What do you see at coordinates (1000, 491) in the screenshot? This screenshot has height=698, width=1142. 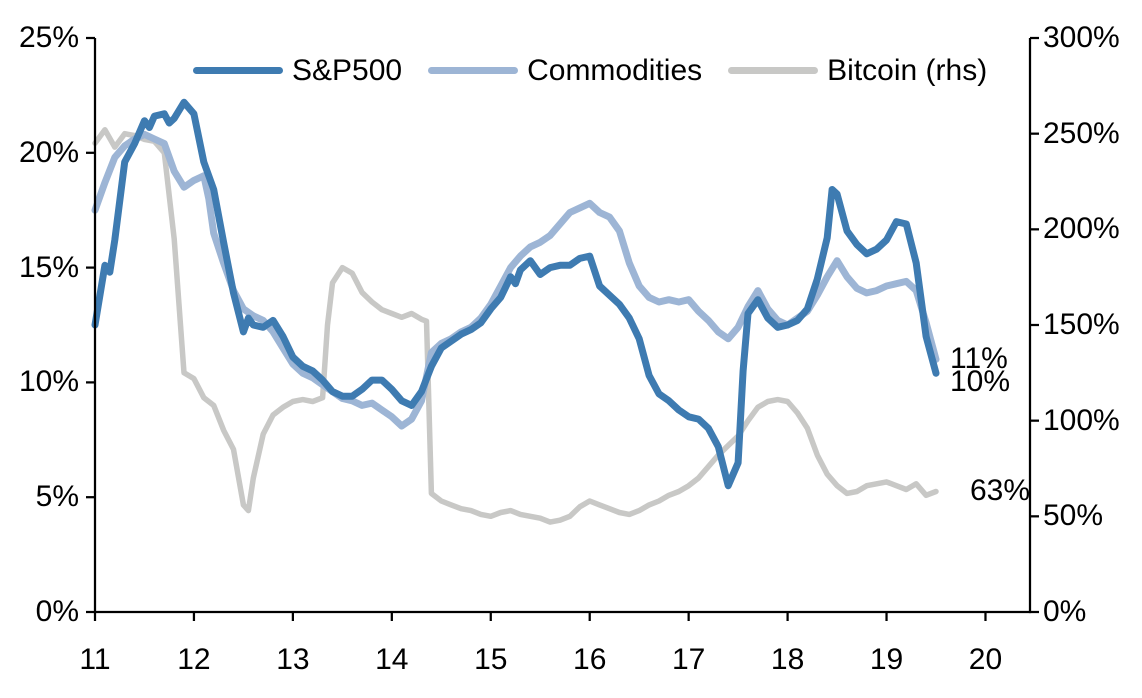 I see `end-label-2: 63%` at bounding box center [1000, 491].